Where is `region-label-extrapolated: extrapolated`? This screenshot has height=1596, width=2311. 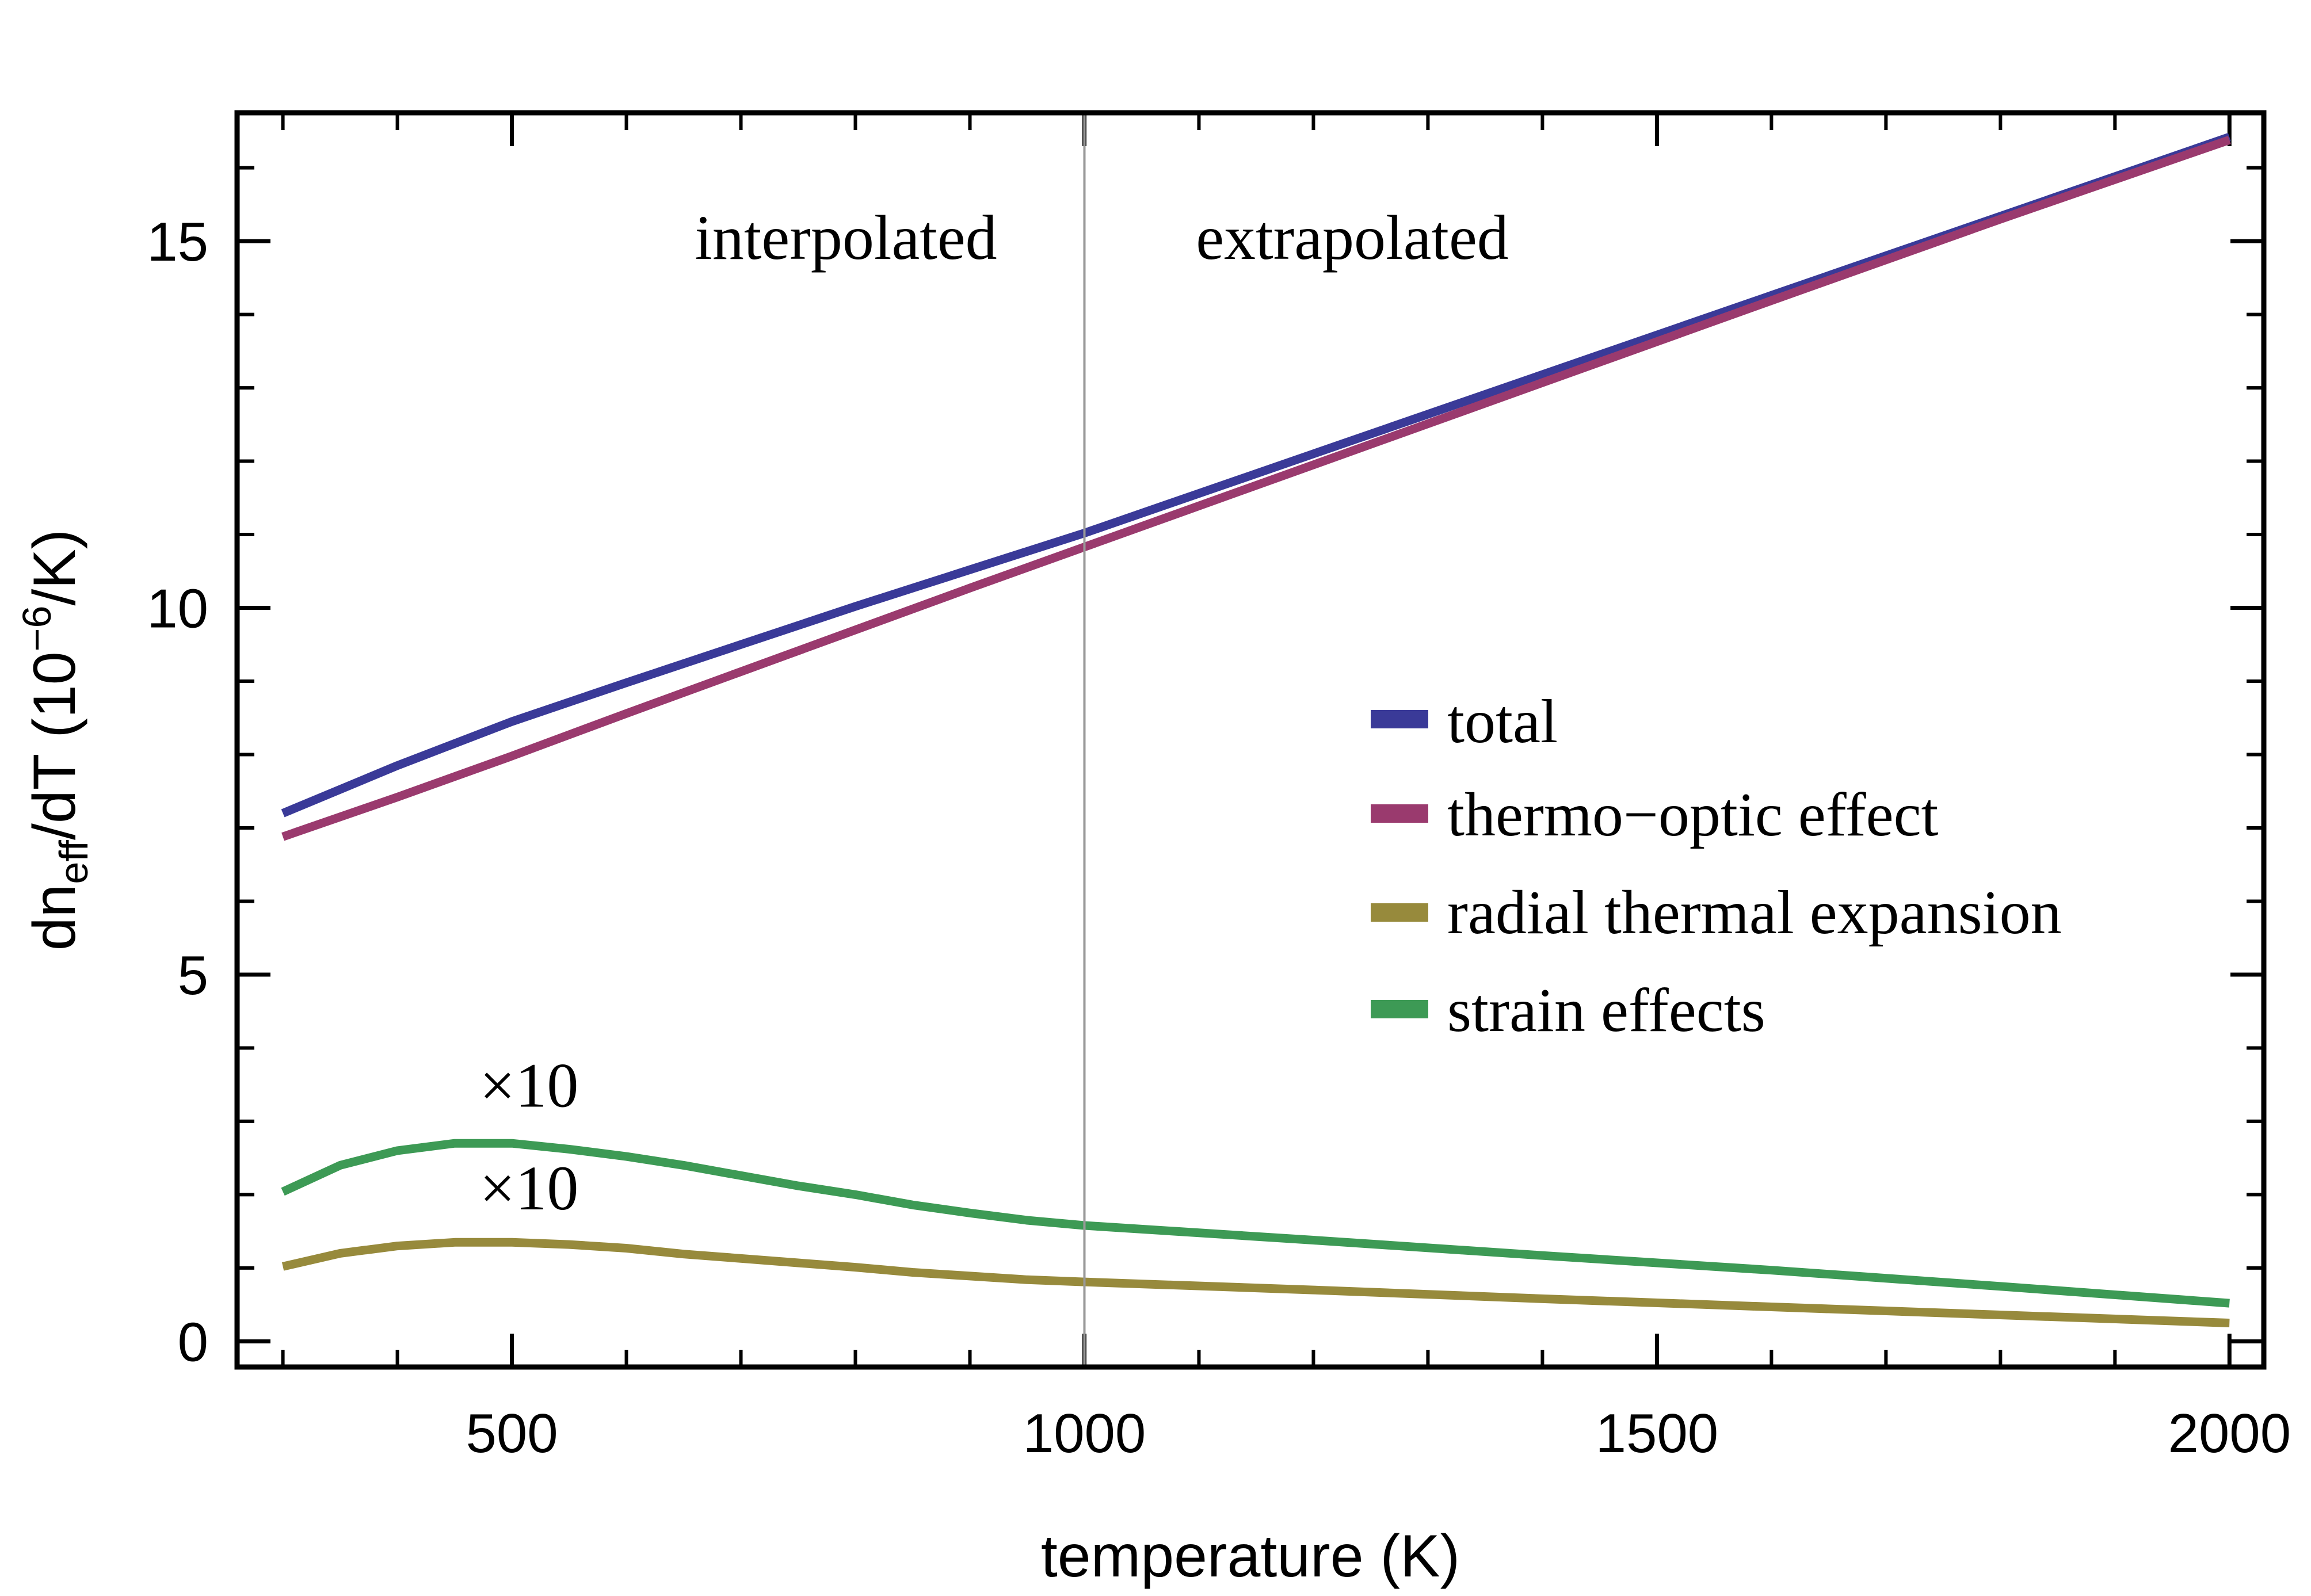 region-label-extrapolated: extrapolated is located at coordinates (1352, 238).